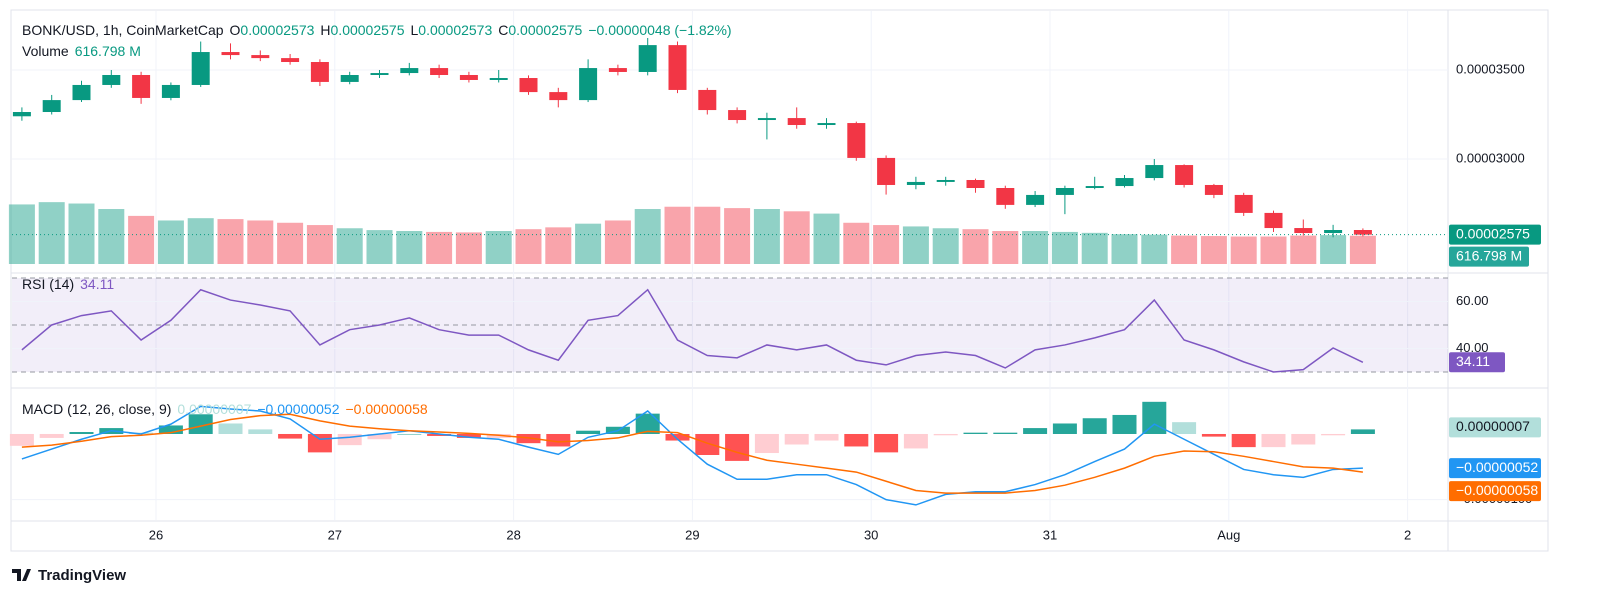 Image resolution: width=1600 pixels, height=608 pixels. Describe the element at coordinates (414, 30) in the screenshot. I see `l-key: L` at that location.